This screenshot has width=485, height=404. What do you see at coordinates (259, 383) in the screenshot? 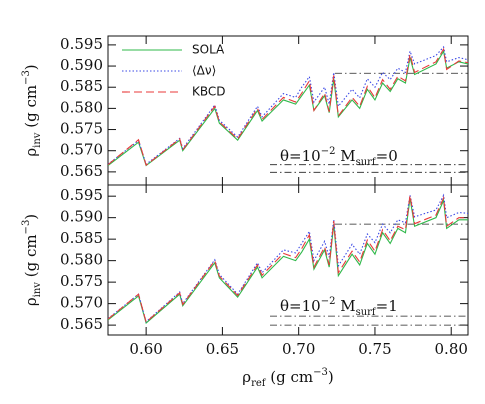
I see `label-part: ref` at bounding box center [259, 383].